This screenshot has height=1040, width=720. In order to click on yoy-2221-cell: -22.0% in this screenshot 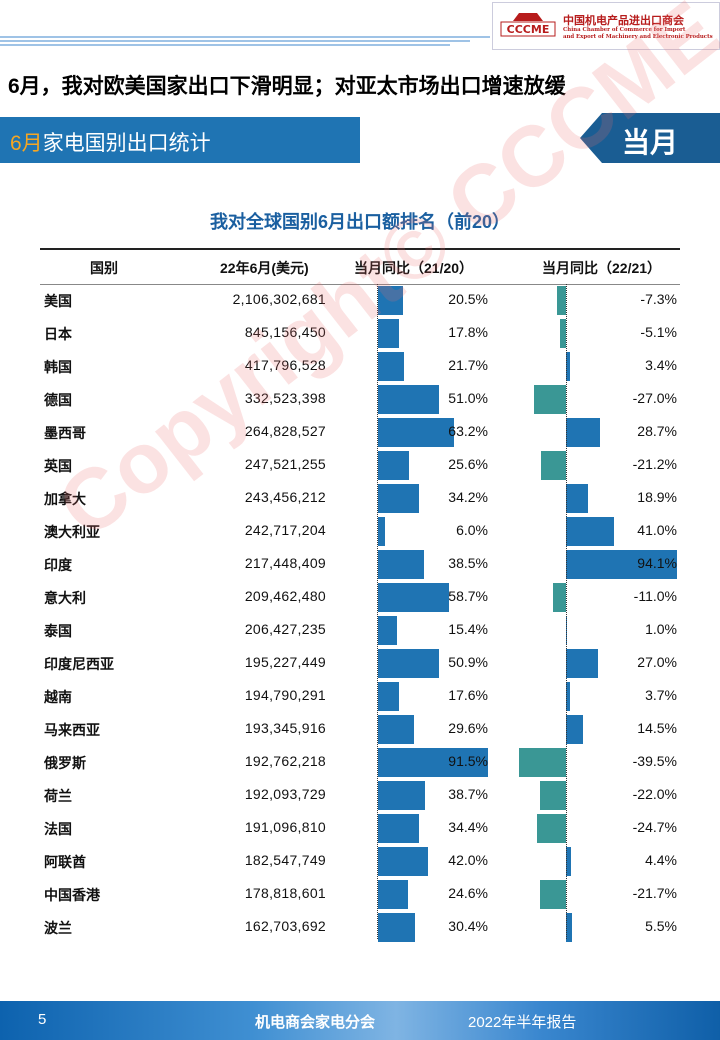, I will do `click(654, 794)`.